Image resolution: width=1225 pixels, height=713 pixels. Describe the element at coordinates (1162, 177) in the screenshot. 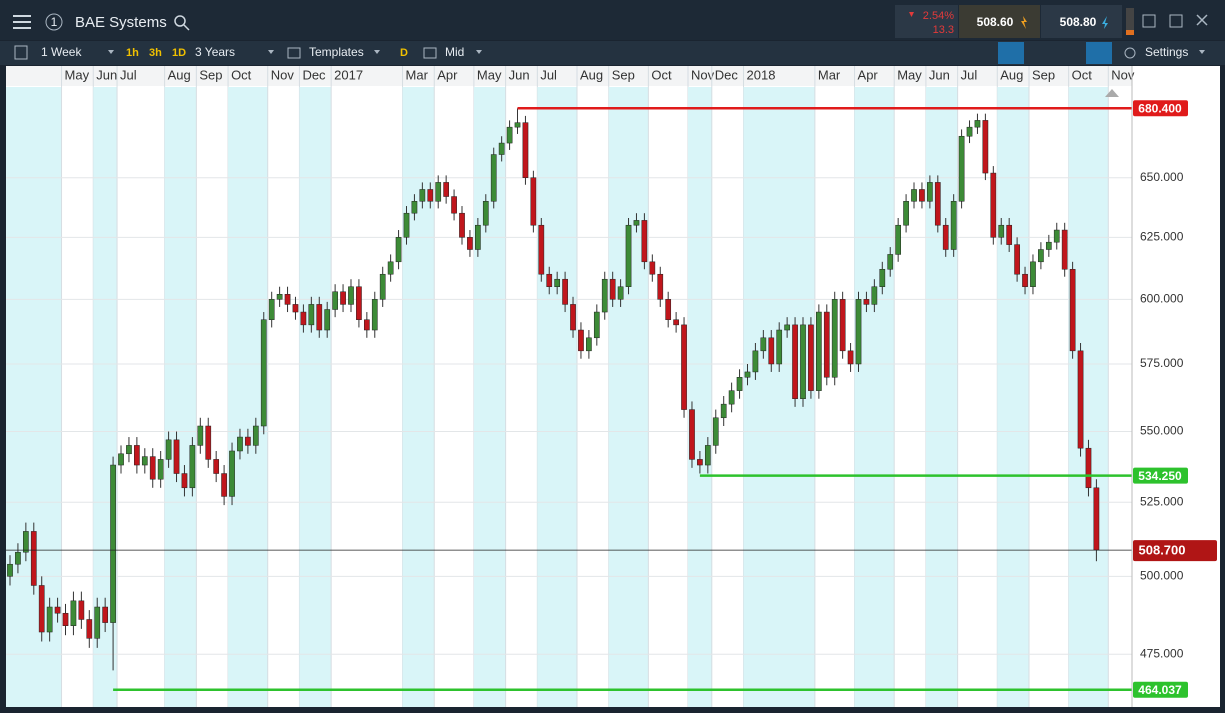

I see `y-tick-label: 650.000` at that location.